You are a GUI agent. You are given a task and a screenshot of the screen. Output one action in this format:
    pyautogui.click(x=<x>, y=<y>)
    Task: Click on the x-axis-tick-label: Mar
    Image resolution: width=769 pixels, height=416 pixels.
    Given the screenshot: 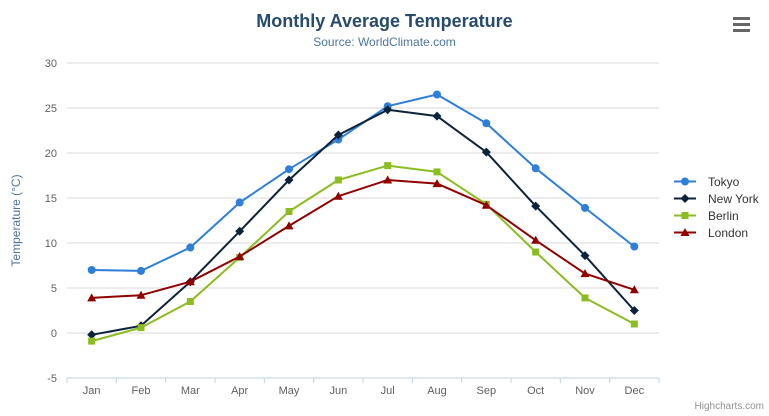 What is the action you would take?
    pyautogui.click(x=190, y=391)
    